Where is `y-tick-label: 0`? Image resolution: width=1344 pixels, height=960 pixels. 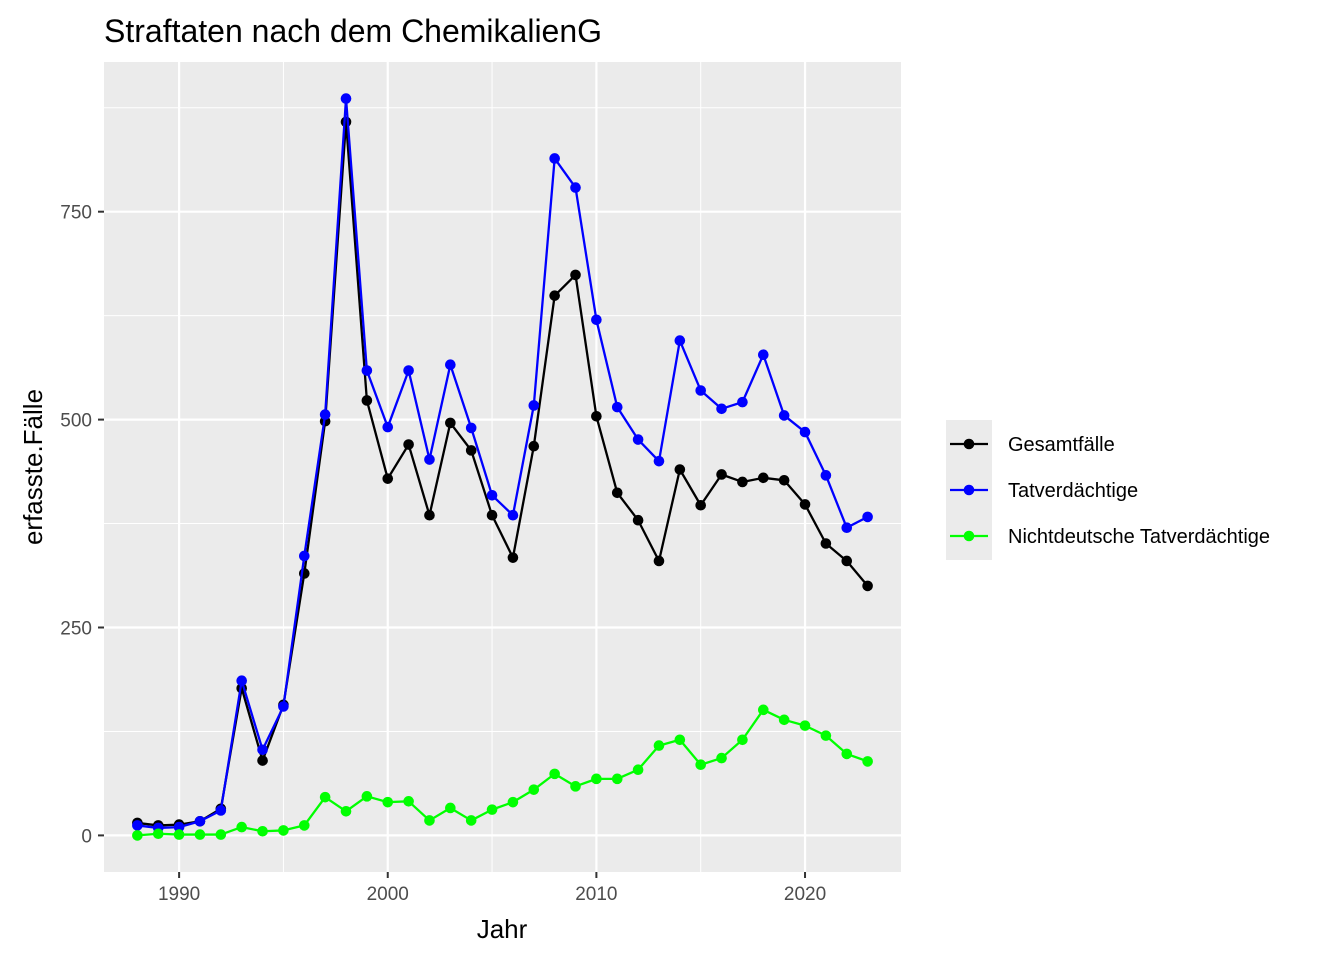 y-tick-label: 0 is located at coordinates (86, 836).